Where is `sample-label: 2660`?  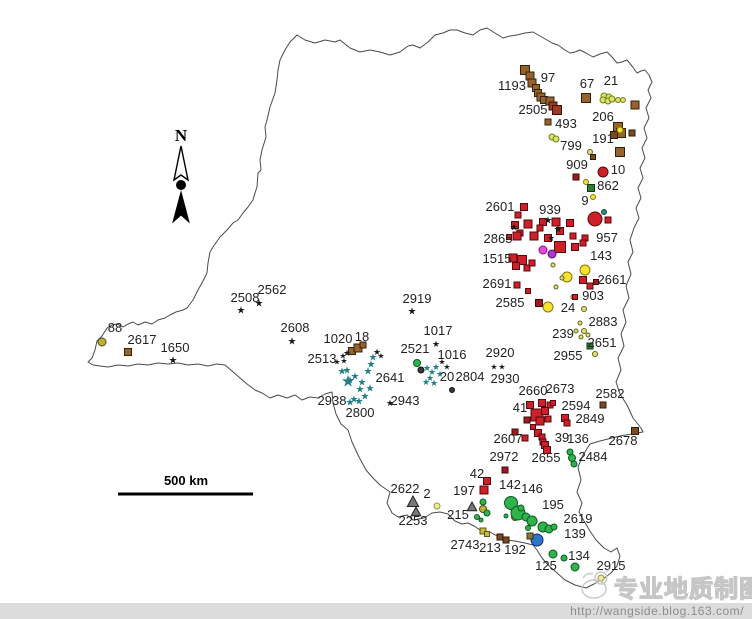 sample-label: 2660 is located at coordinates (533, 390).